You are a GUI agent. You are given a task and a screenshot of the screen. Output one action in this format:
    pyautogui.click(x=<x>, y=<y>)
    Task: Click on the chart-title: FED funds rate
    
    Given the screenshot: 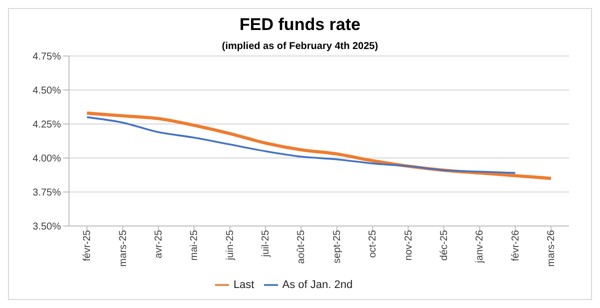 What is the action you would take?
    pyautogui.click(x=300, y=25)
    